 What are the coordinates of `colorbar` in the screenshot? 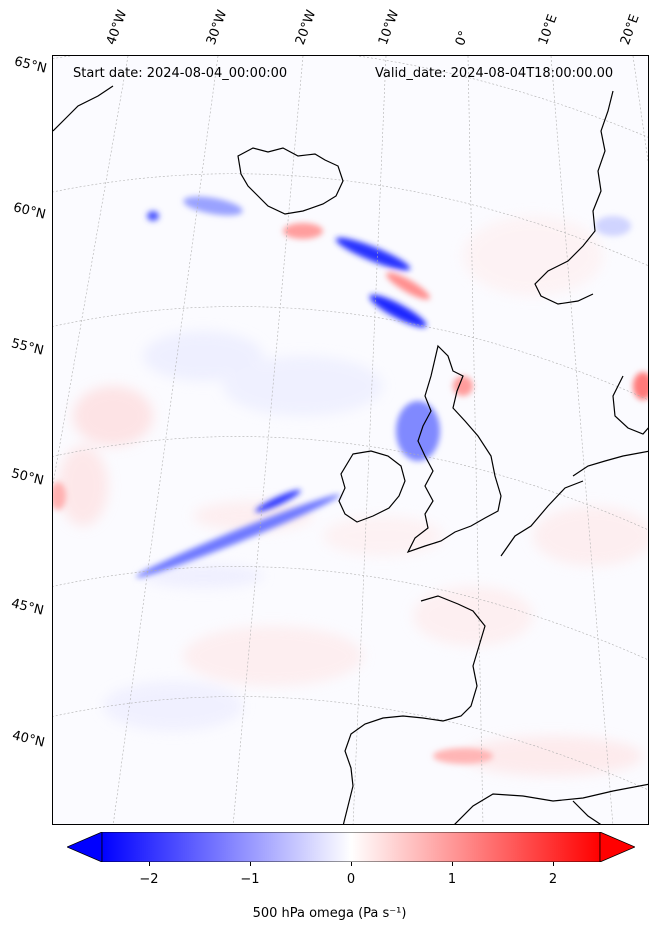 It's located at (351, 847).